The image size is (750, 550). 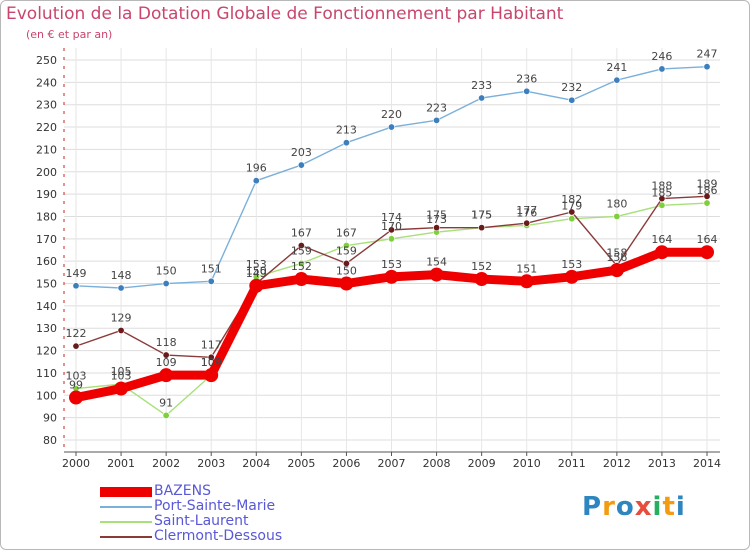 I want to click on y-tick-label: 210, so click(x=46, y=149).